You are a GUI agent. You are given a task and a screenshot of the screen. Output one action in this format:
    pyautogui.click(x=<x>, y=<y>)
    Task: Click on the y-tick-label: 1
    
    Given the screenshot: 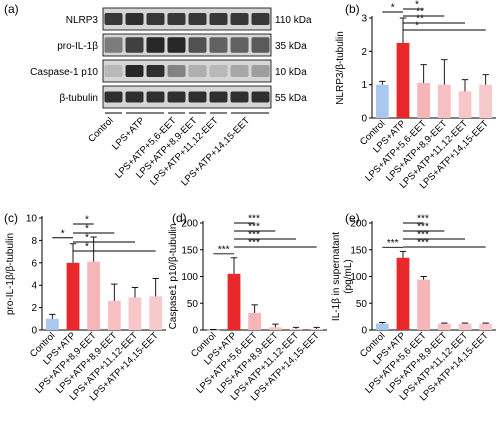 What is the action you would take?
    pyautogui.click(x=364, y=85)
    